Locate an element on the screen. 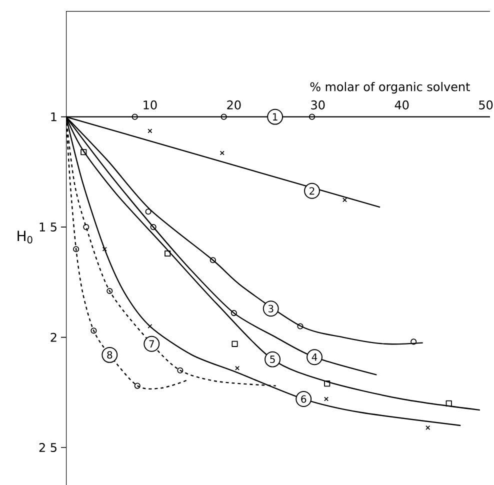  annotation: 4 is located at coordinates (315, 357).